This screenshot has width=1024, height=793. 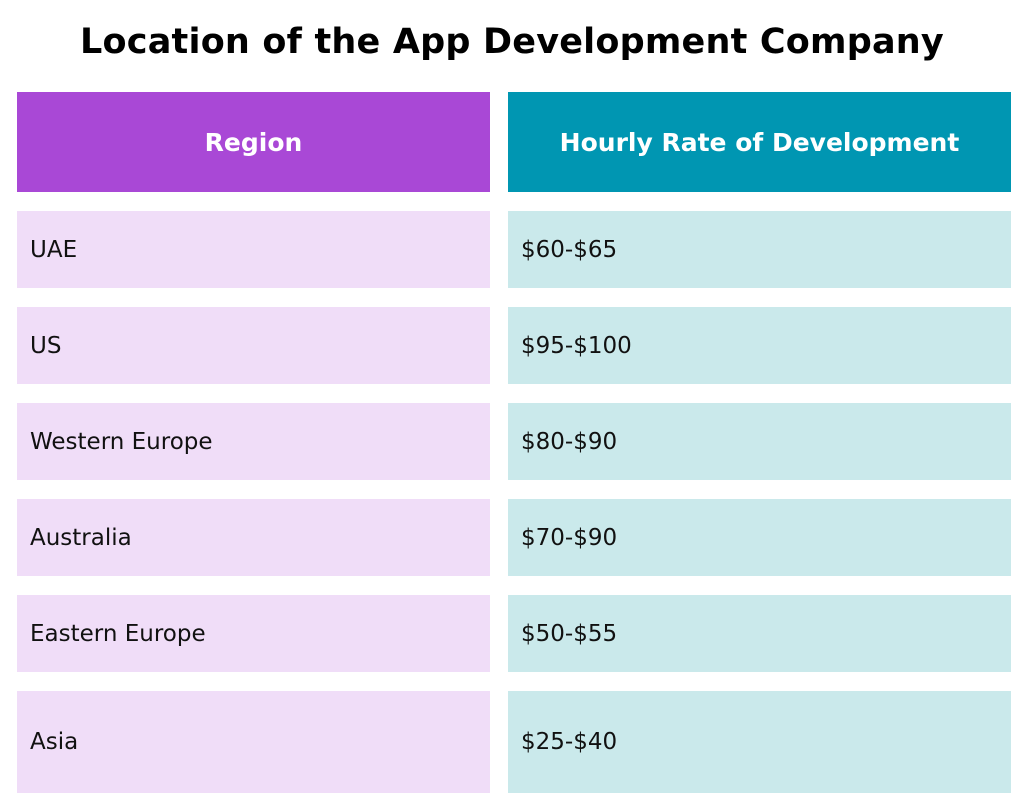 What do you see at coordinates (253, 537) in the screenshot?
I see `region-cell: Australia` at bounding box center [253, 537].